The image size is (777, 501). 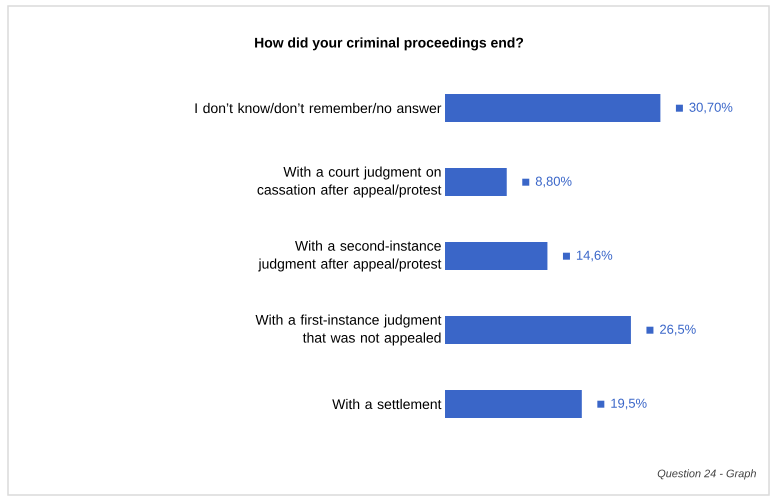 What do you see at coordinates (629, 404) in the screenshot?
I see `data-label: 19,5%` at bounding box center [629, 404].